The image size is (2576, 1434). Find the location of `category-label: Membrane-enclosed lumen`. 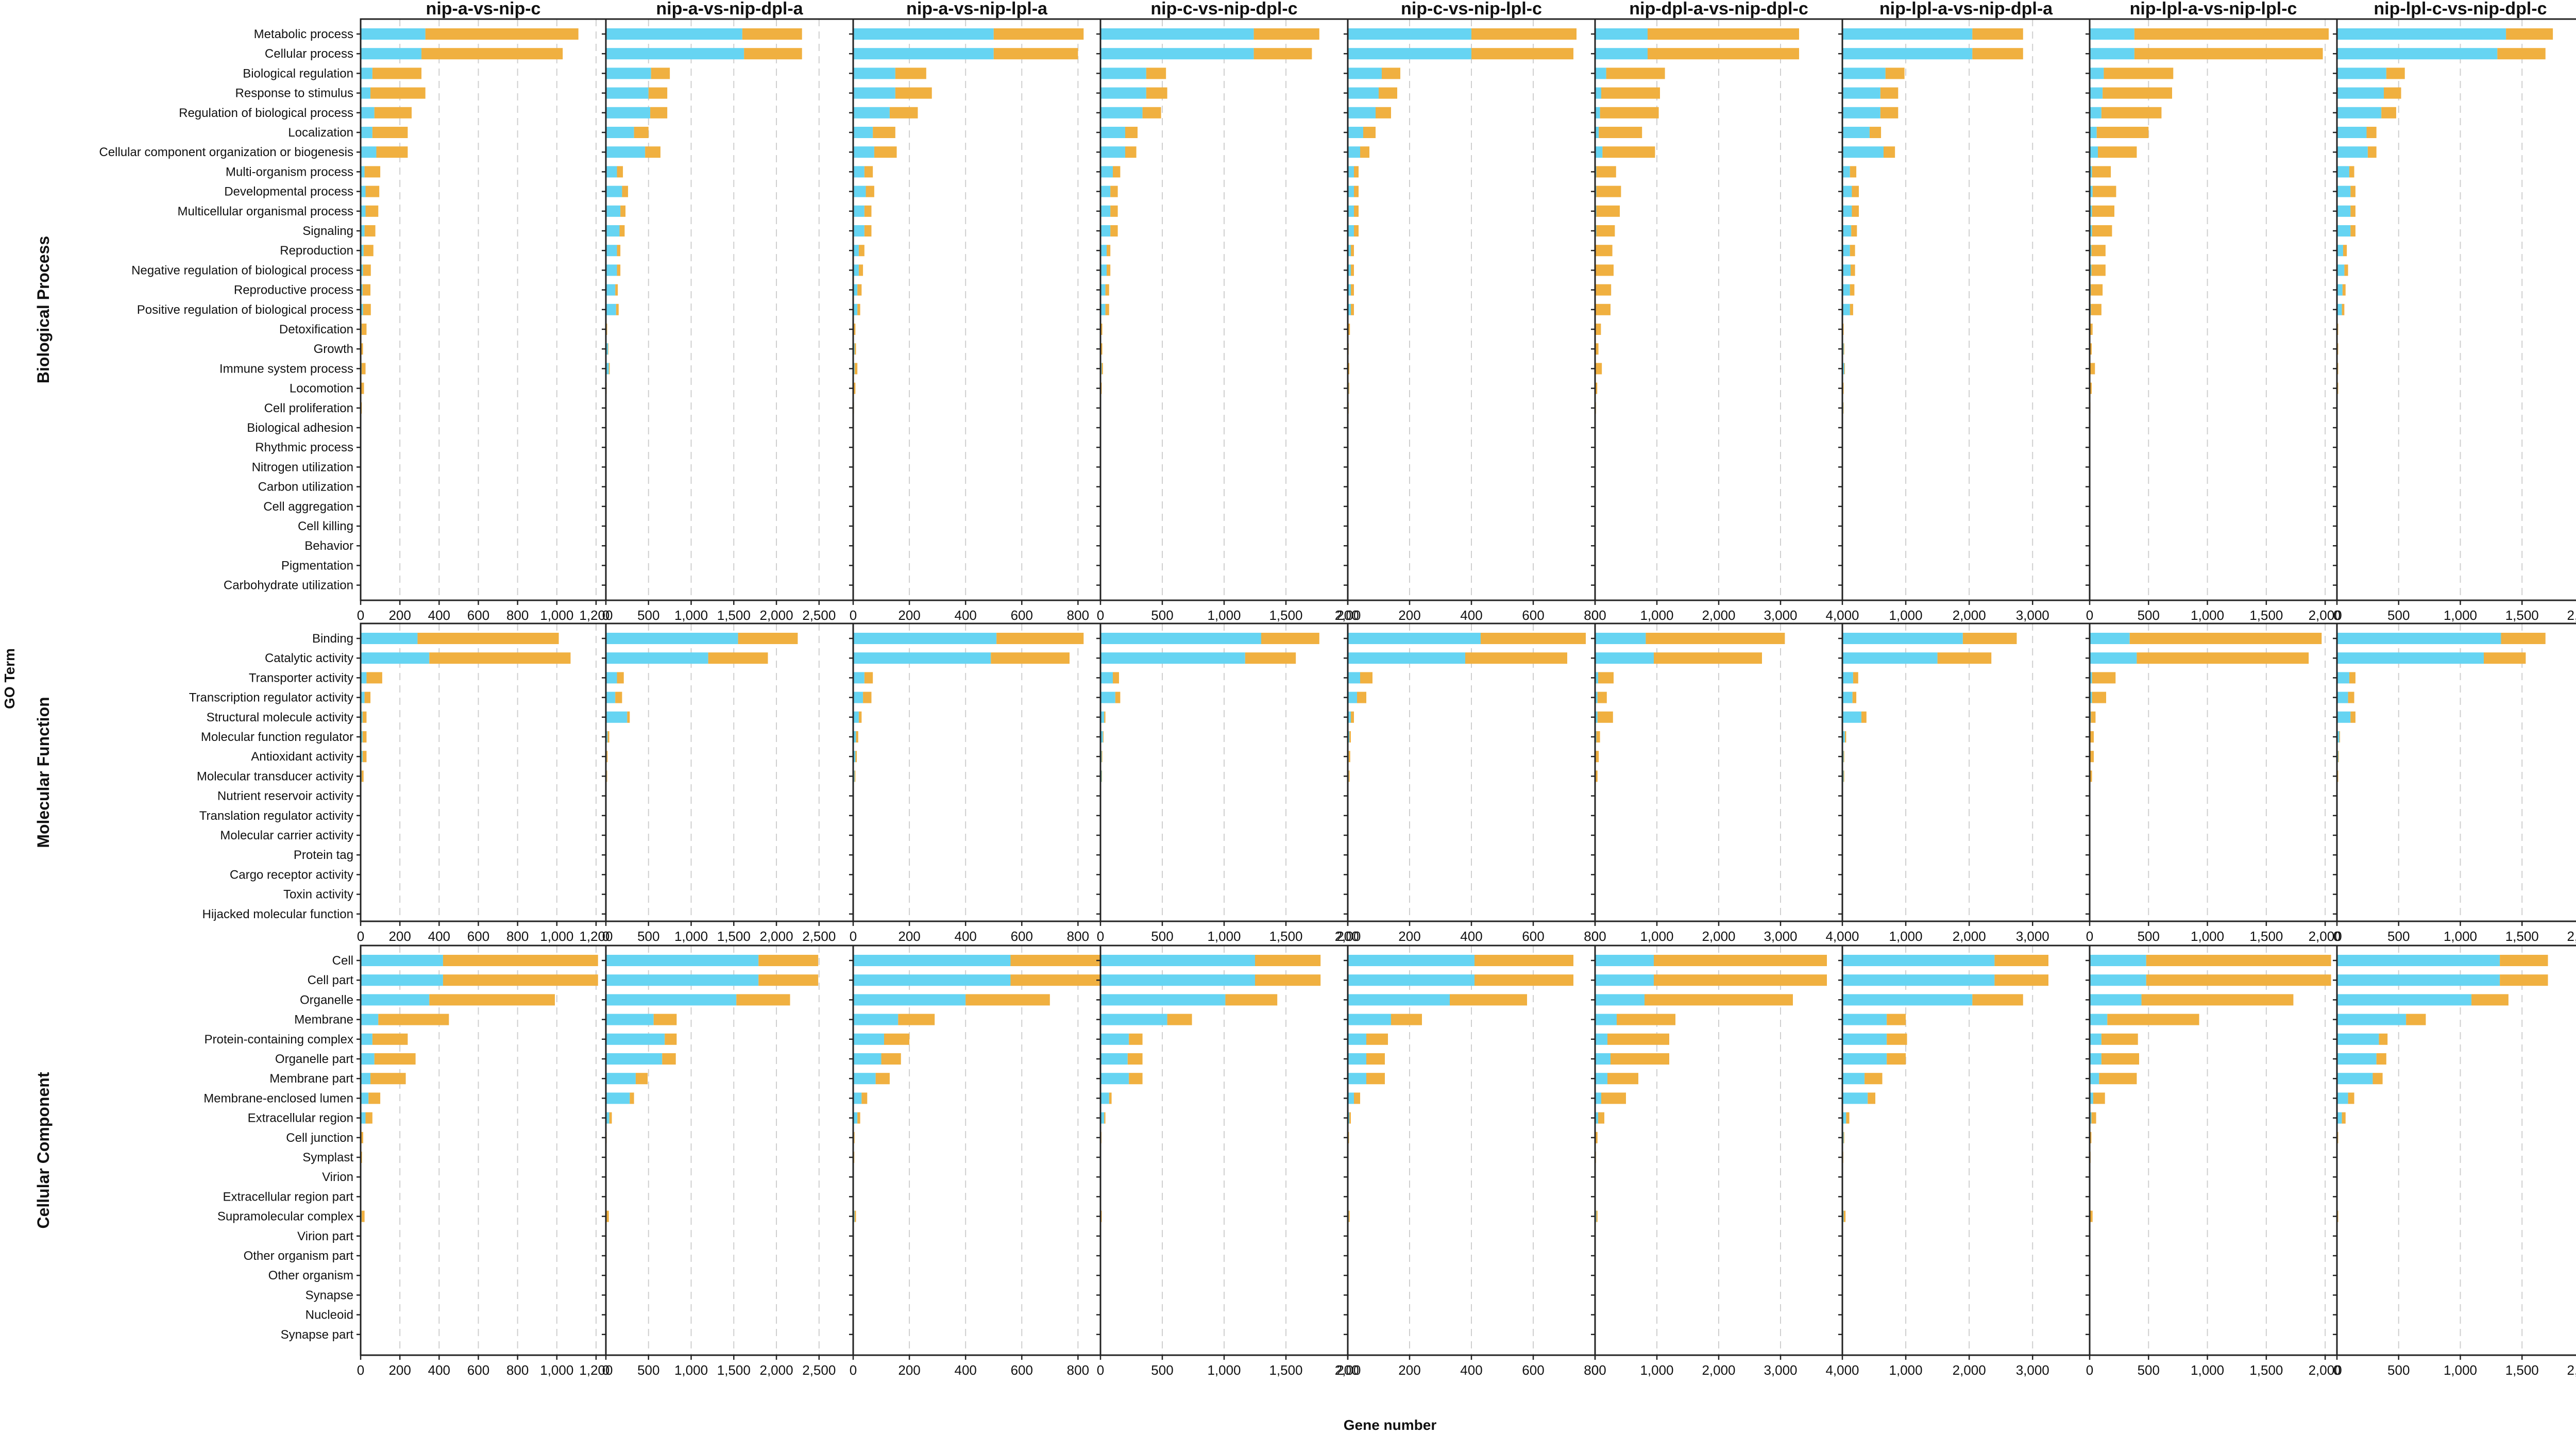

category-label: Membrane-enclosed lumen is located at coordinates (279, 1098).